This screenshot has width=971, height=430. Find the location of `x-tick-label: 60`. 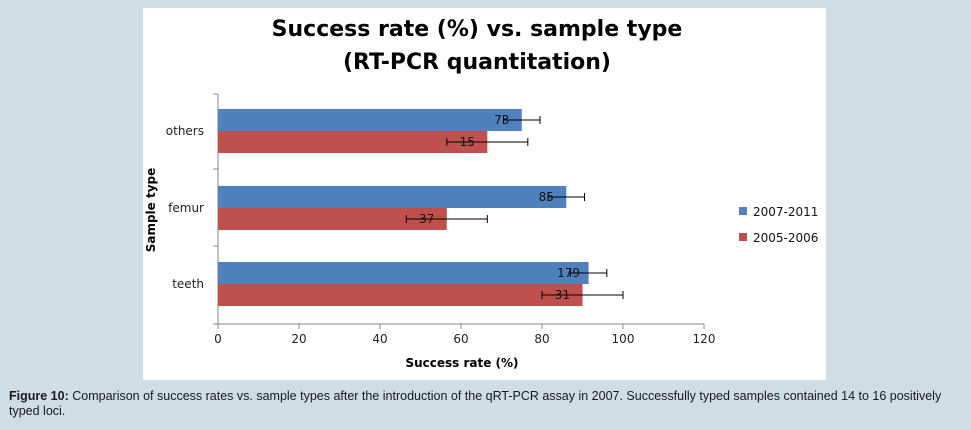

x-tick-label: 60 is located at coordinates (460, 339).